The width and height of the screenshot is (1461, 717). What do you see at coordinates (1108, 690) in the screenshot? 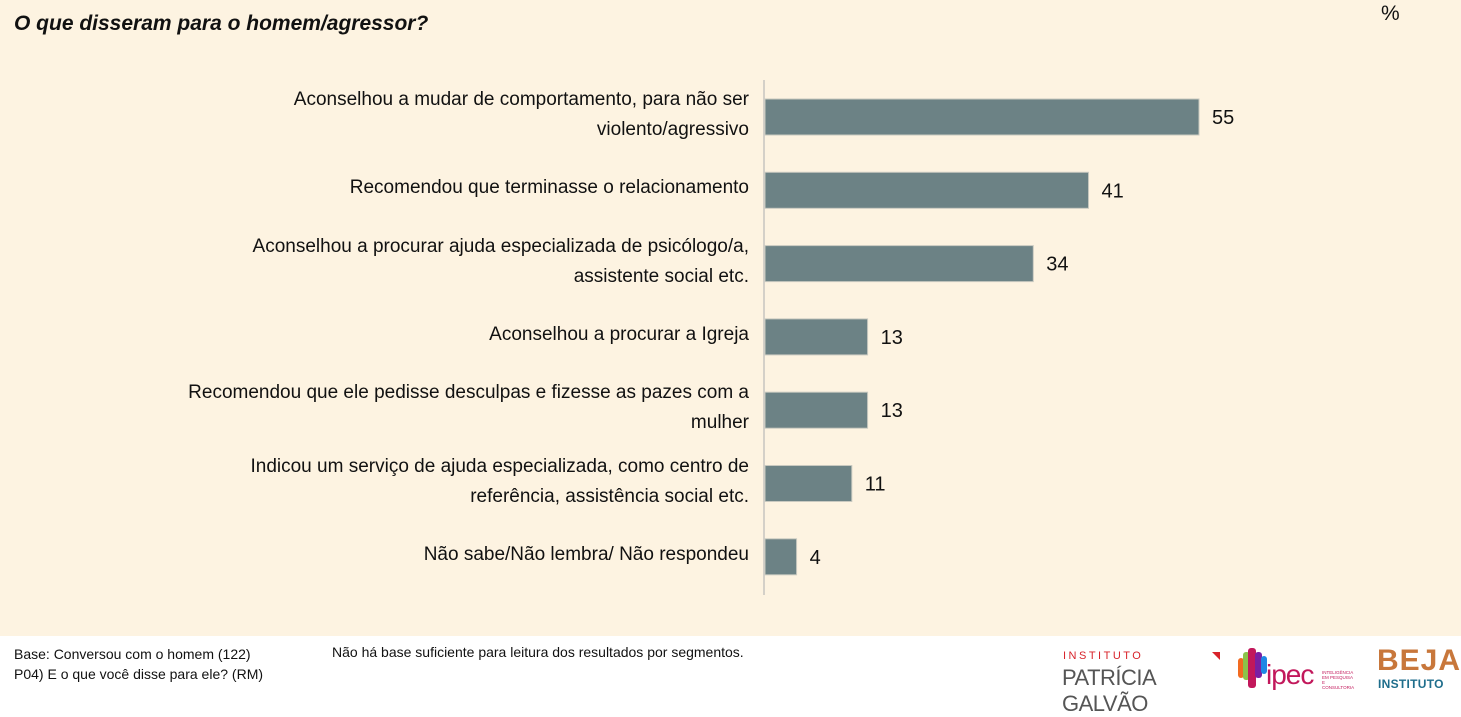
I see `pg-logo-big-text: PATRÍCIA GALVÃO` at bounding box center [1108, 690].